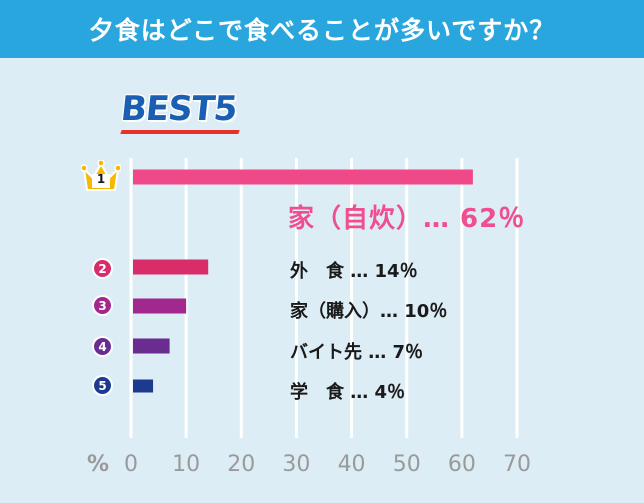  What do you see at coordinates (131, 464) in the screenshot?
I see `x-tick-label-0: 0` at bounding box center [131, 464].